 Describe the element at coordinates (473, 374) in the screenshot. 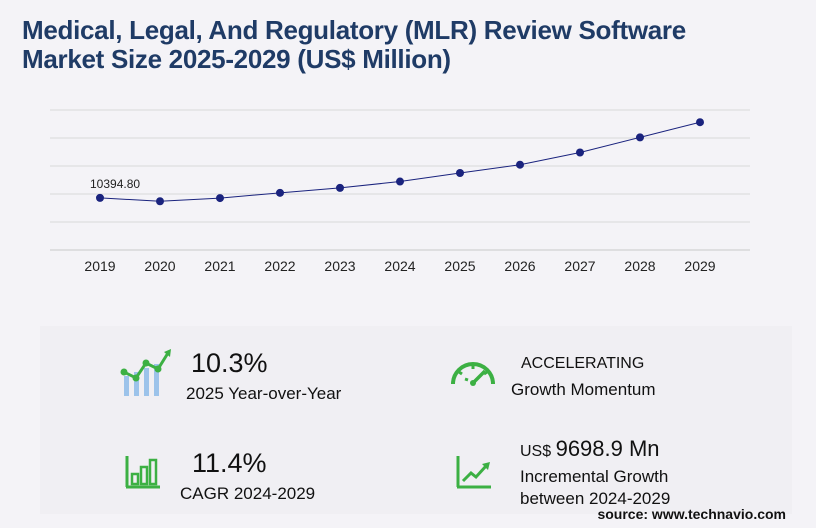

I see `speedometer-icon` at that location.